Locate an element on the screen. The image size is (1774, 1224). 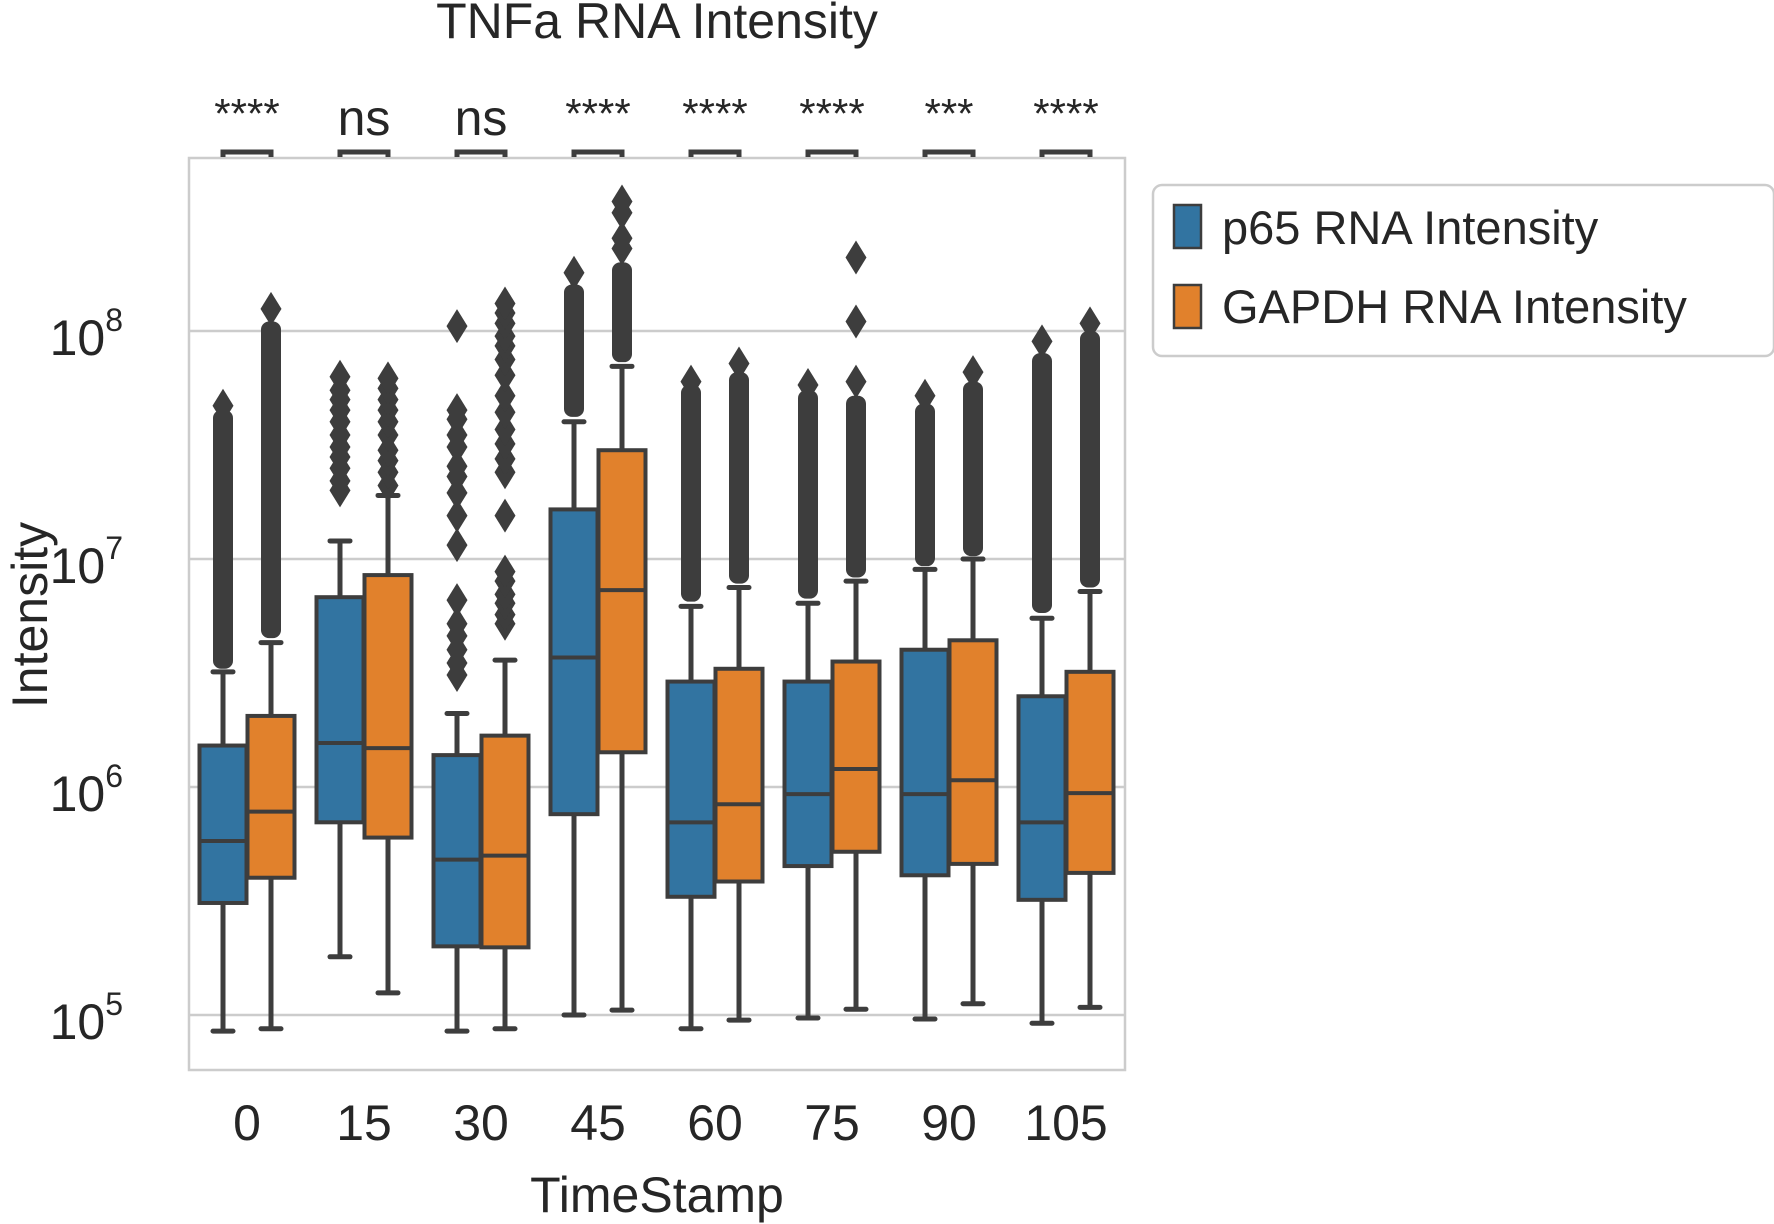
y-tick-label: 10⁸ is located at coordinates (86, 334).